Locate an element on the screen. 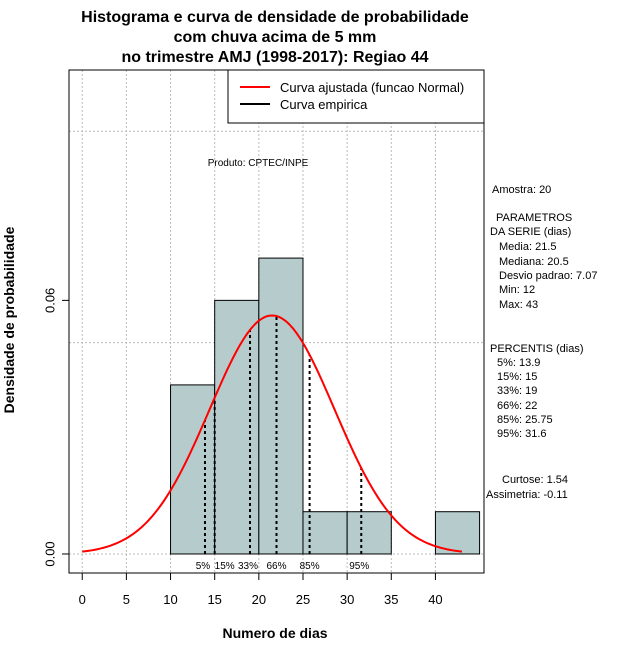 Image resolution: width=640 pixels, height=660 pixels. title-line-2: com chuva acima de 5 mm is located at coordinates (275, 37).